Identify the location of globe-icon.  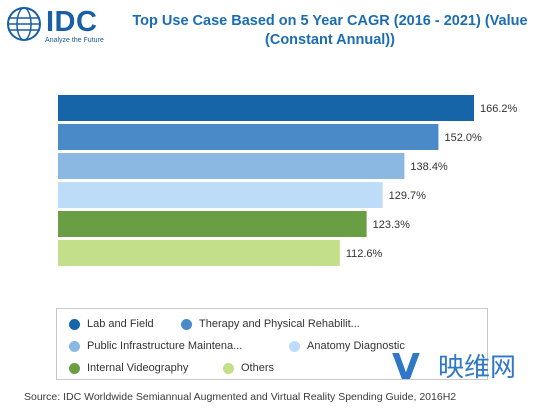
(24, 24).